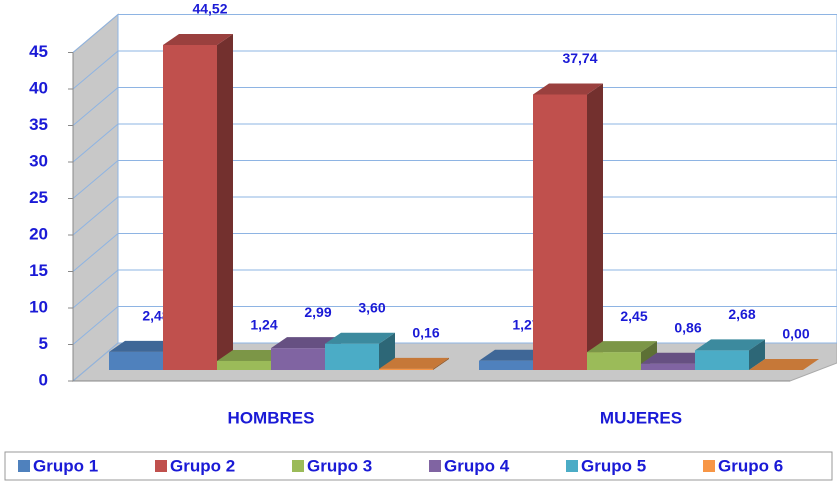 Image resolution: width=837 pixels, height=481 pixels. Describe the element at coordinates (741, 314) in the screenshot. I see `value-label: 2,68` at that location.